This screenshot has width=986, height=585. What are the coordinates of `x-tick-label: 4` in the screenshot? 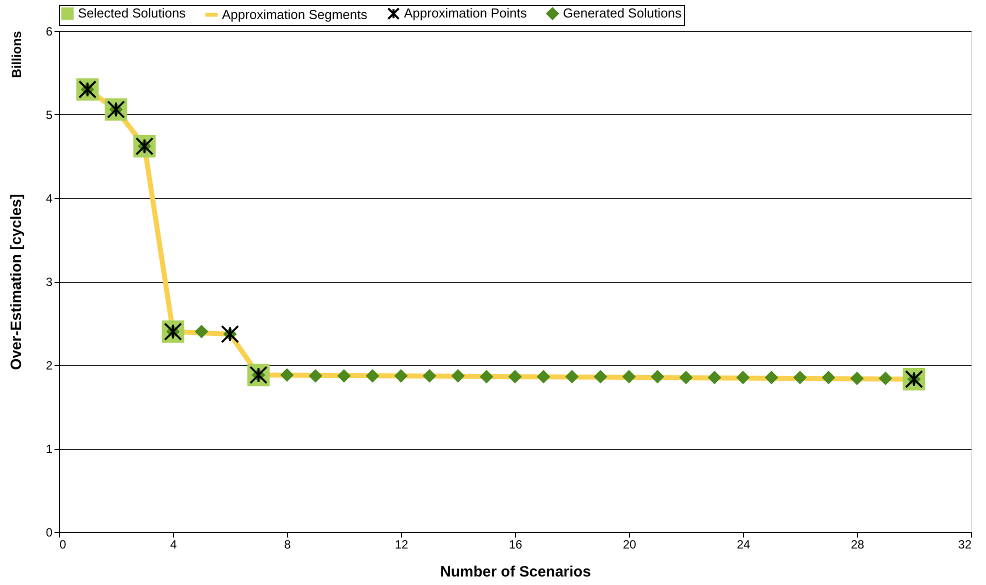 It's located at (174, 545).